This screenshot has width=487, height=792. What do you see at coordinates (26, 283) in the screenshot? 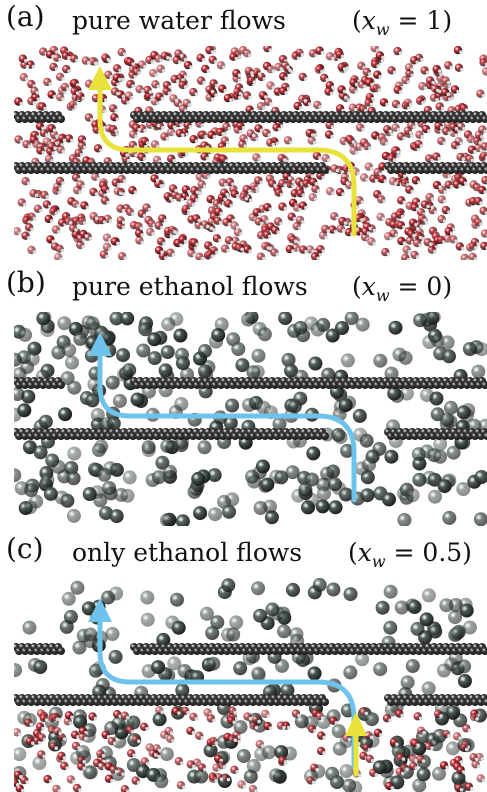
I see `panel-label: (b)` at bounding box center [26, 283].